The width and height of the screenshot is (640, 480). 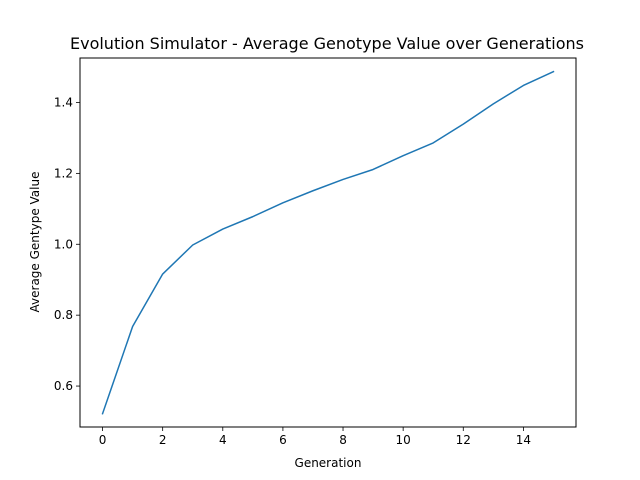 What do you see at coordinates (103, 440) in the screenshot?
I see `x-tick-label: 0` at bounding box center [103, 440].